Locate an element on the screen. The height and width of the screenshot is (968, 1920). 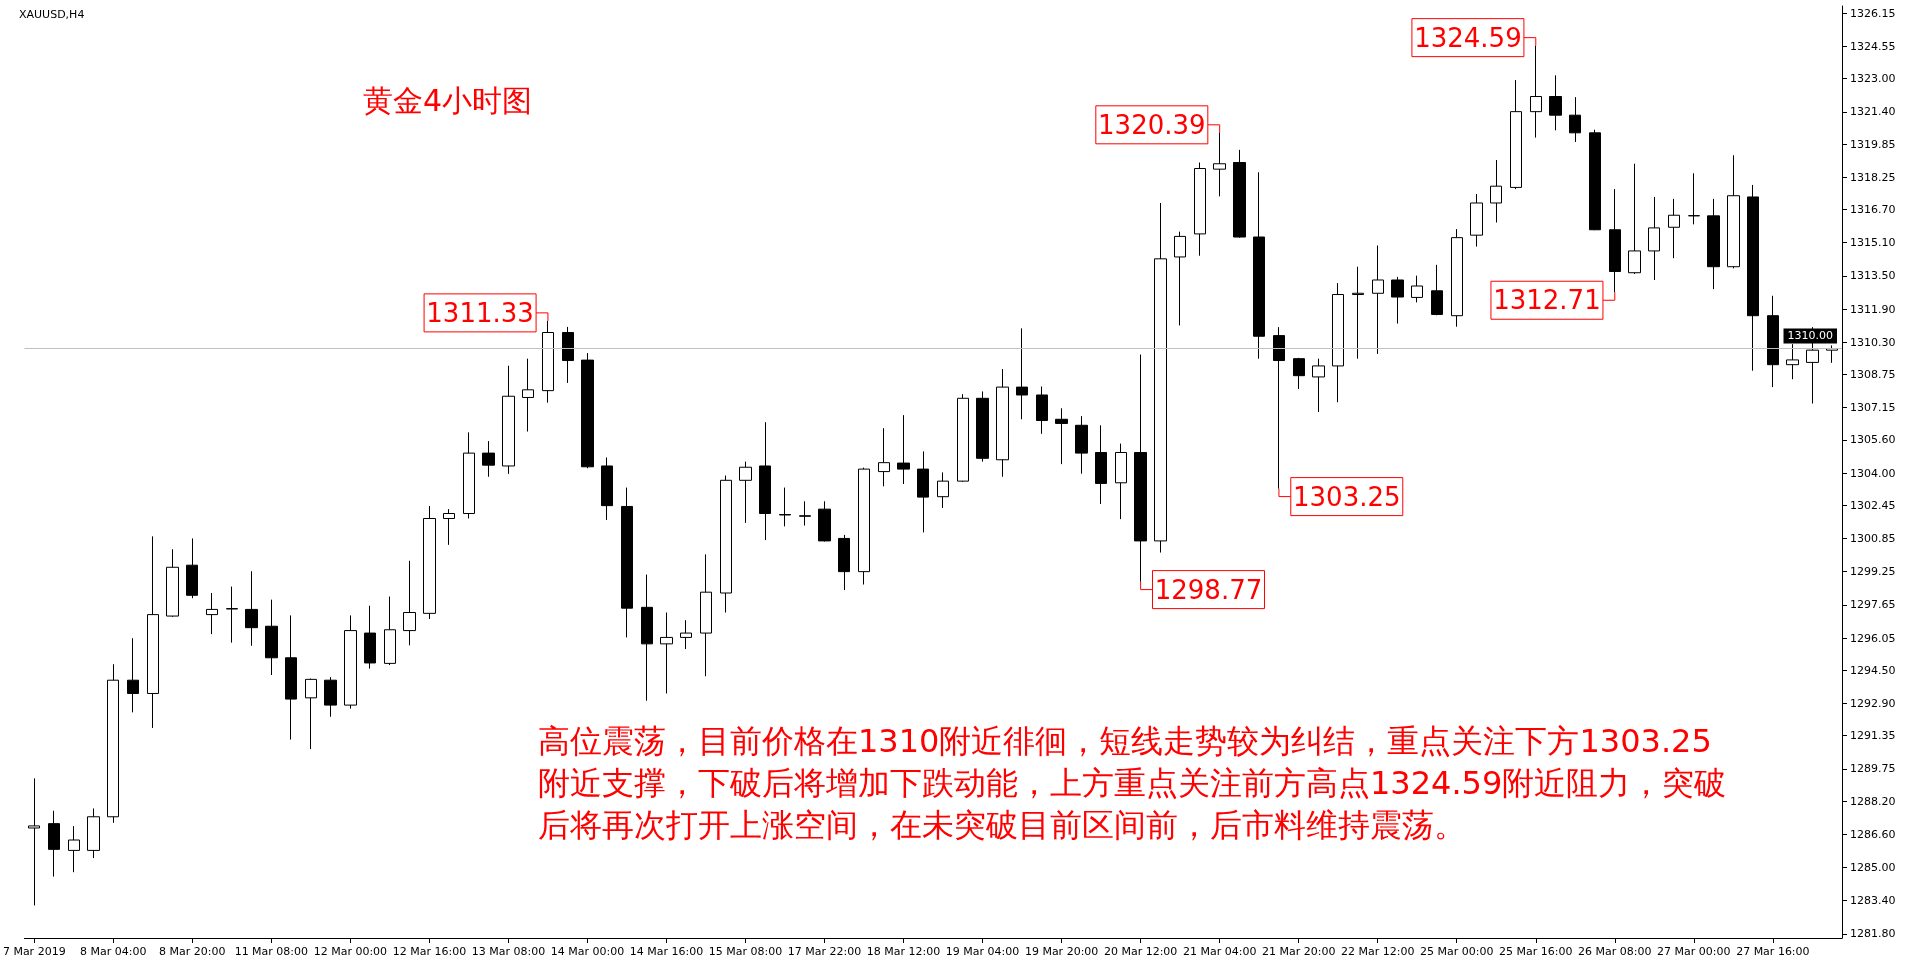
annotation: 1312.71 is located at coordinates (1547, 300).